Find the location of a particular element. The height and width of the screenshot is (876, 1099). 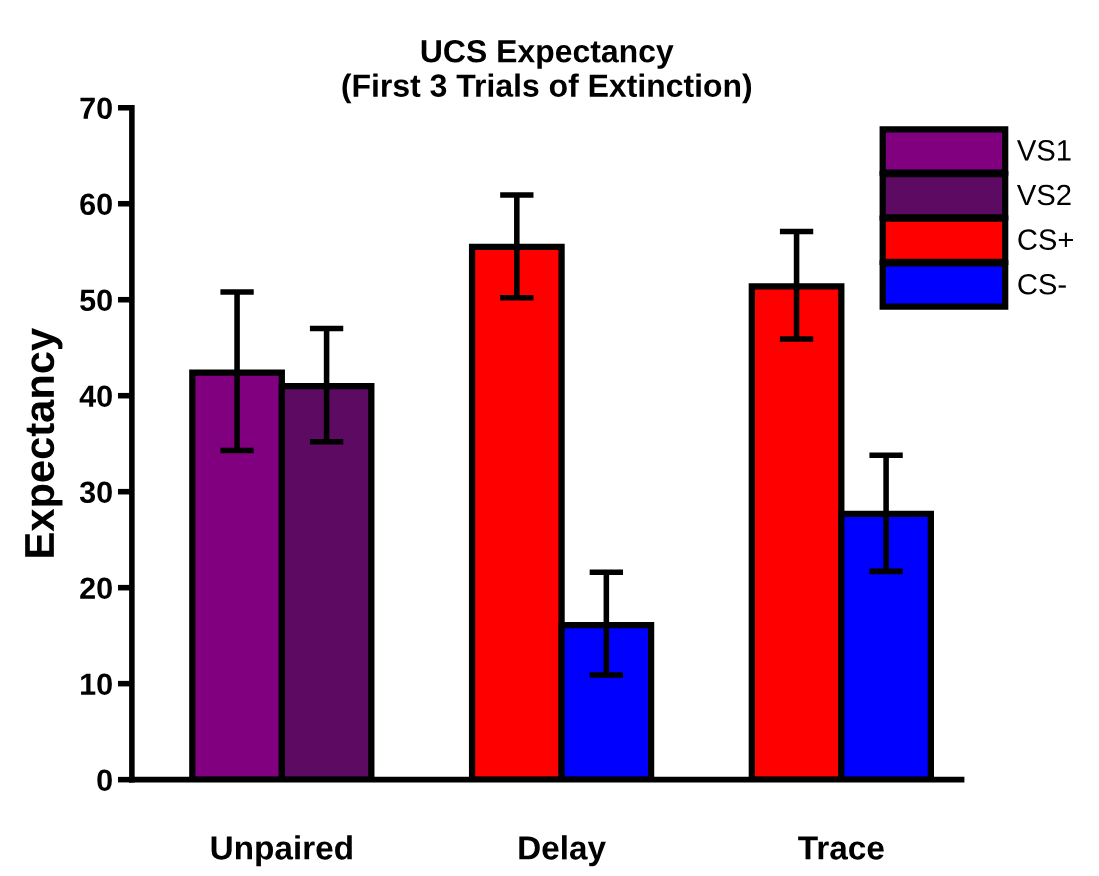

x-tick-label: Delay is located at coordinates (562, 851).